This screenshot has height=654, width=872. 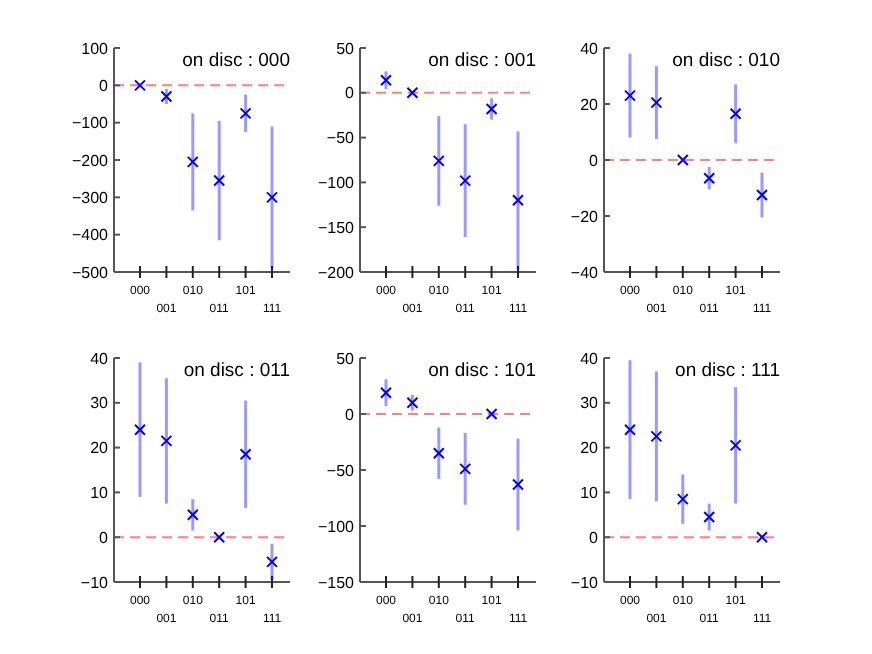 I want to click on chart-title: on disc : 011, so click(x=236, y=371).